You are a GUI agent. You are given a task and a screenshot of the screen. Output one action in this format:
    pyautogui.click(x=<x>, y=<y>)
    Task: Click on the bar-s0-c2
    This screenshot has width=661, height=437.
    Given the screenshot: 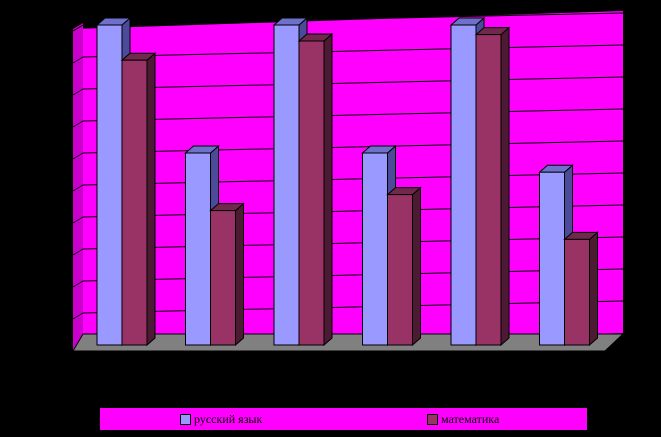 What is the action you would take?
    pyautogui.click(x=286, y=185)
    